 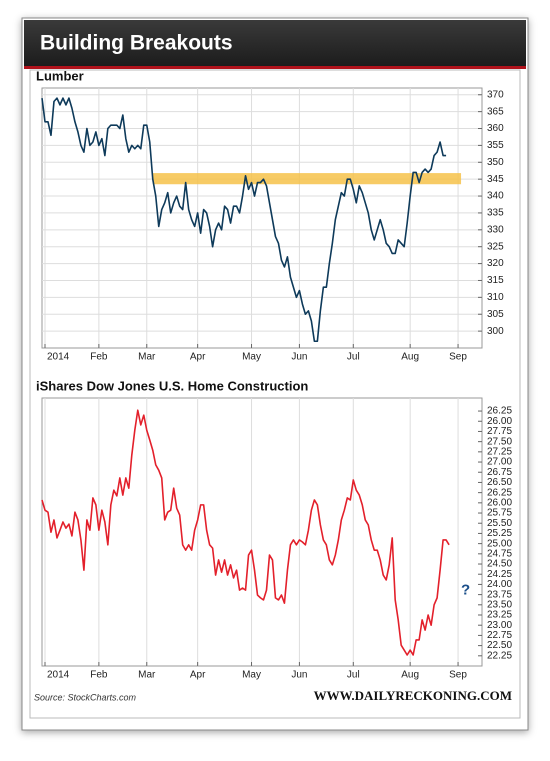 I want to click on y-tick-label: 22.25, so click(x=499, y=655).